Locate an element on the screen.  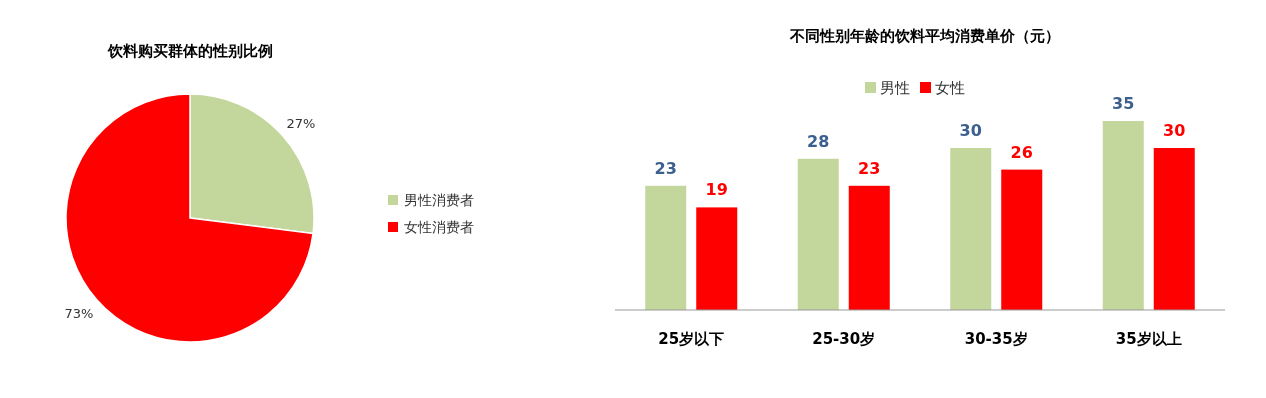
x-tick-label: 25岁以下 is located at coordinates (691, 339).